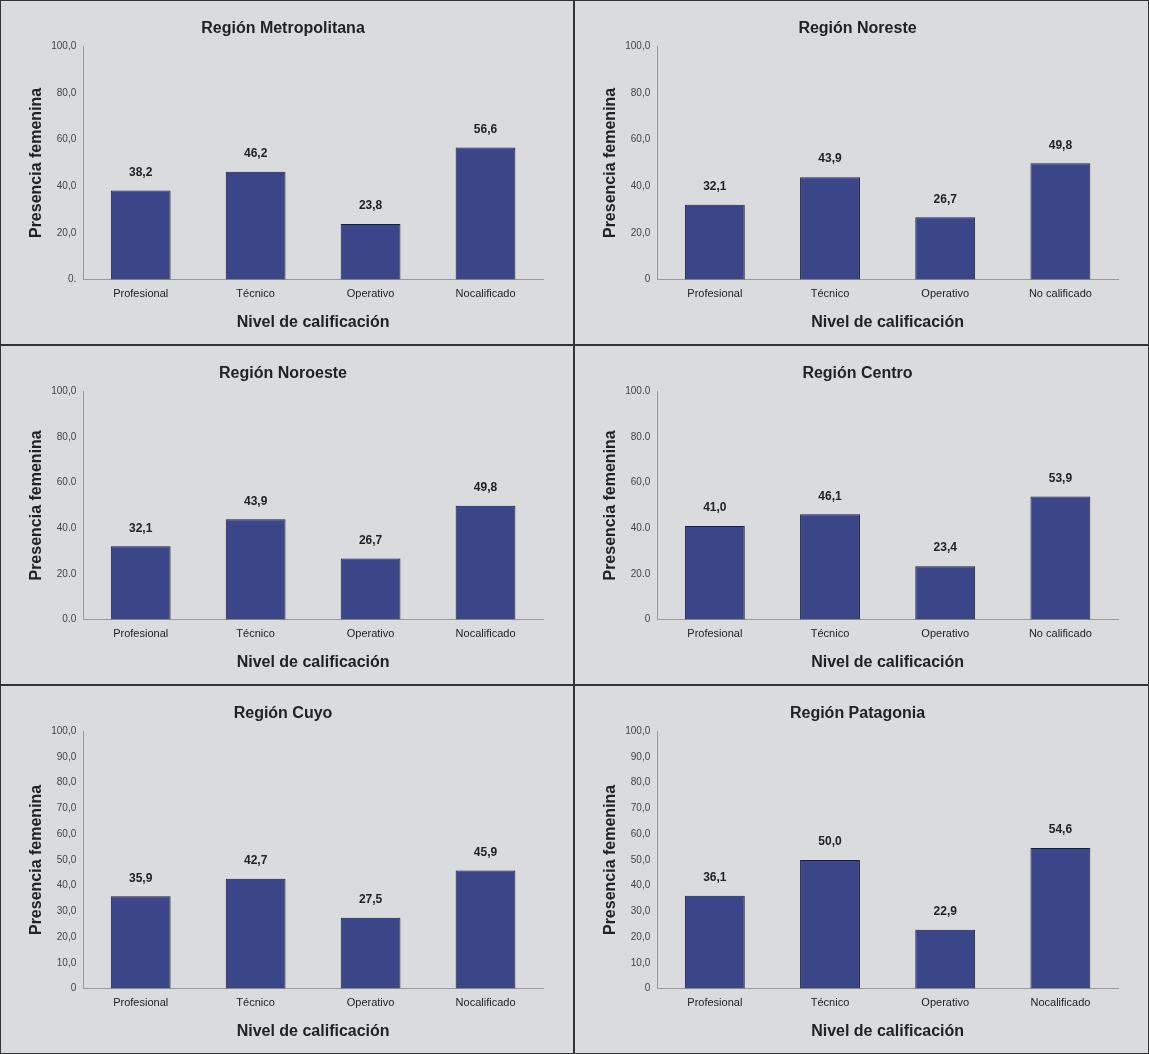 This screenshot has width=1149, height=1054. Describe the element at coordinates (66, 808) in the screenshot. I see `y-tick-label: 70,0` at that location.